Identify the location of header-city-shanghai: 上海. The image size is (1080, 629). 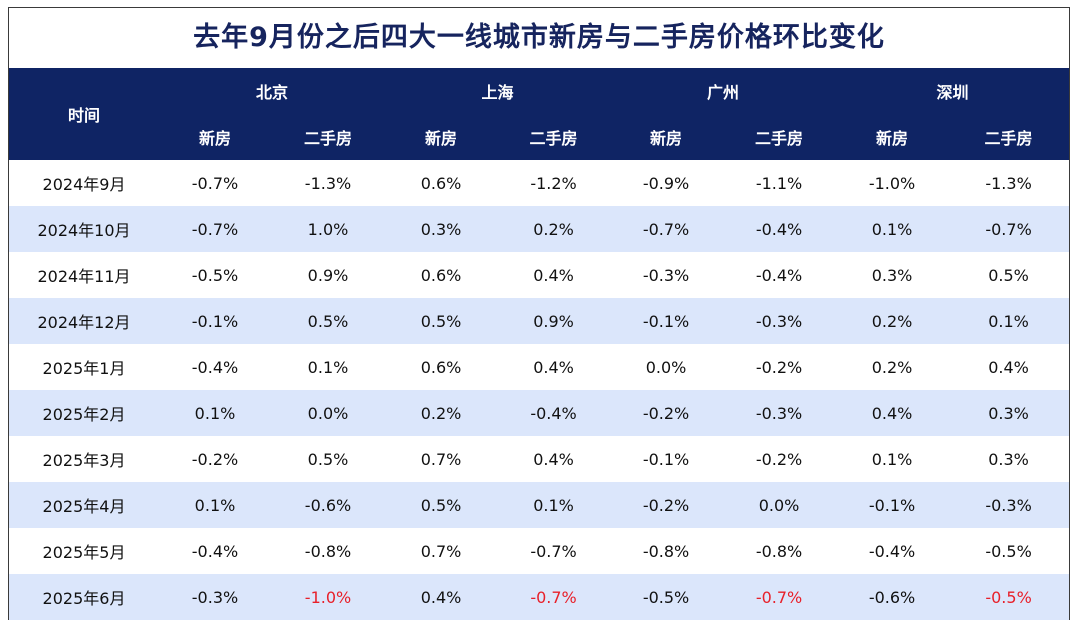
(498, 91).